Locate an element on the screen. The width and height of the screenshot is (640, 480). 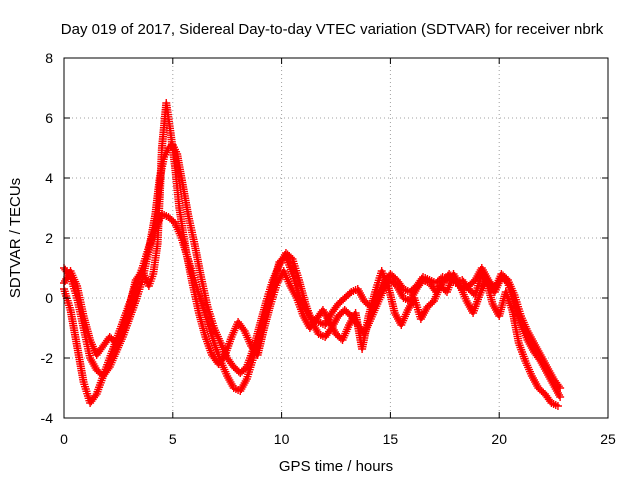
y-tick-label: 6 is located at coordinates (49, 118).